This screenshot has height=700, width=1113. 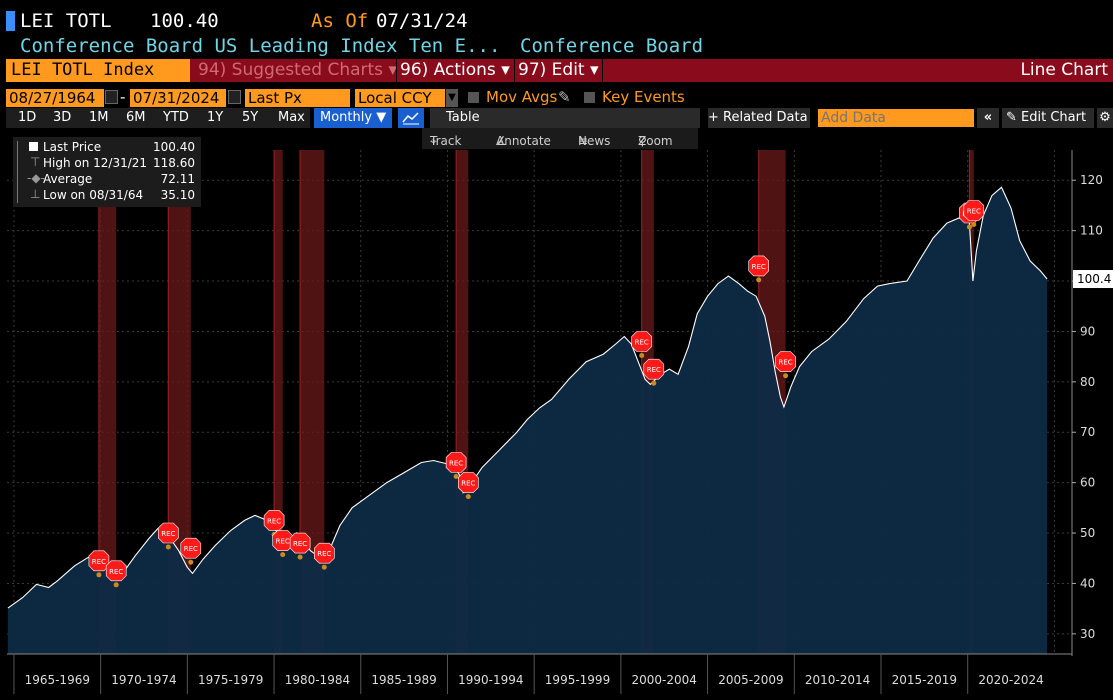 I want to click on legend-last-label: Last Price, so click(x=72, y=147).